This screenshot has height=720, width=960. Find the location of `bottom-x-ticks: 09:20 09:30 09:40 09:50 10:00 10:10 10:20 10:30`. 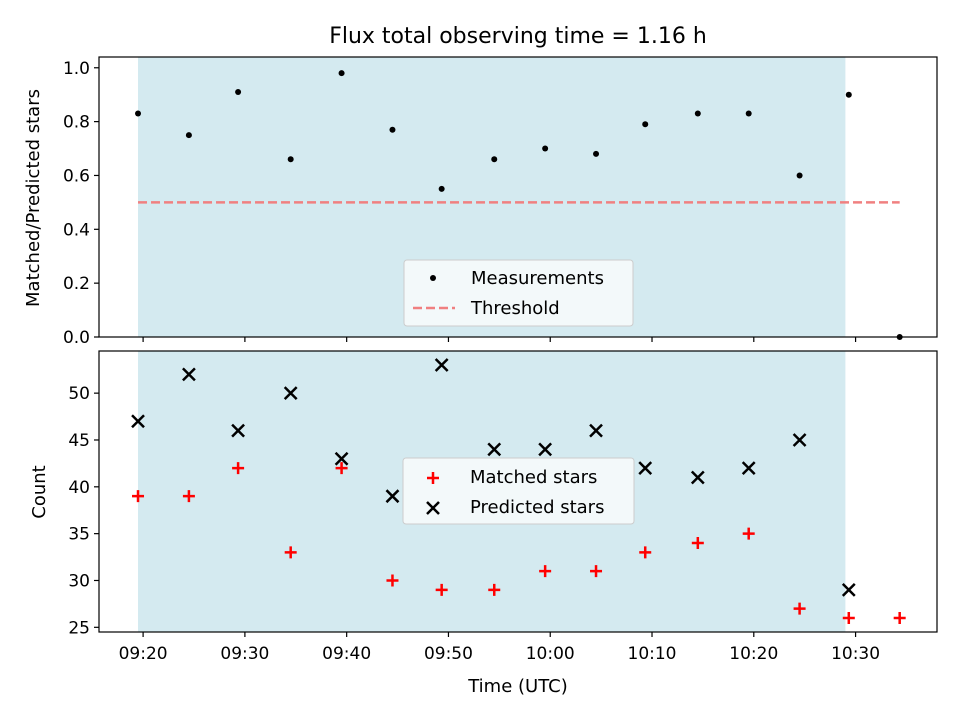

bottom-x-ticks: 09:20 09:30 09:40 09:50 10:00 10:10 10:20 10:30 is located at coordinates (499, 648).